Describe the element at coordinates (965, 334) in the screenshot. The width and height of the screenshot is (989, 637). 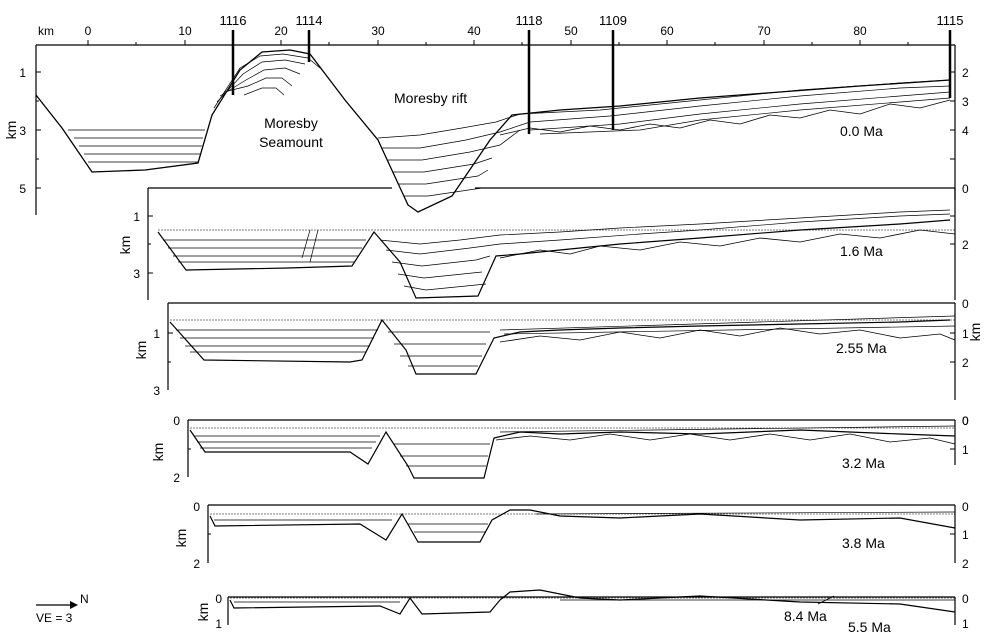
I see `p3-right-tick-1: 1` at that location.